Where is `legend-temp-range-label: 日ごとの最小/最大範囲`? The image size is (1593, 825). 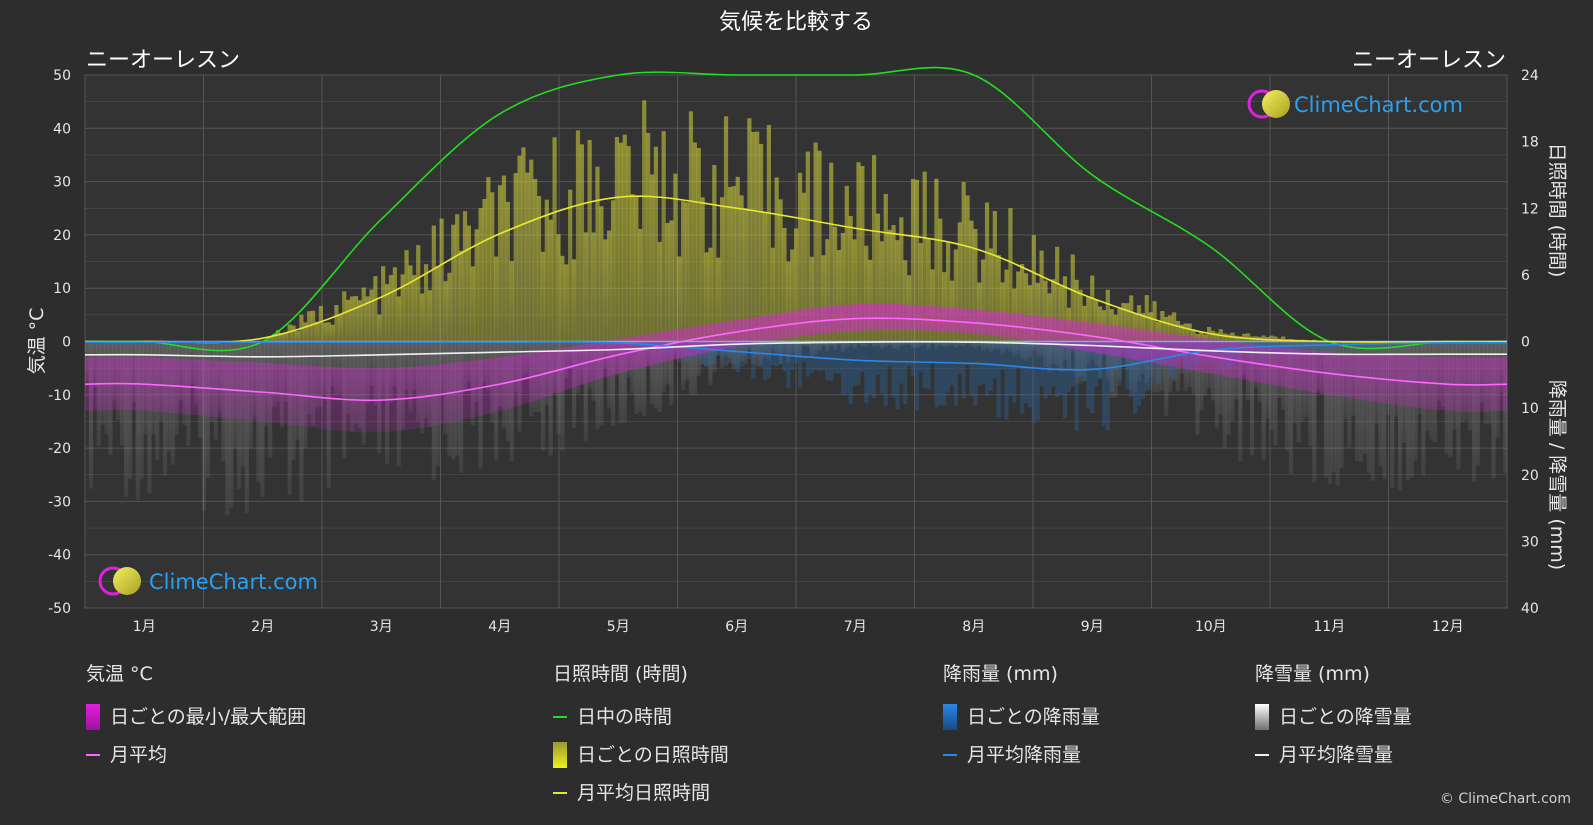 legend-temp-range-label: 日ごとの最小/最大範囲 is located at coordinates (208, 717).